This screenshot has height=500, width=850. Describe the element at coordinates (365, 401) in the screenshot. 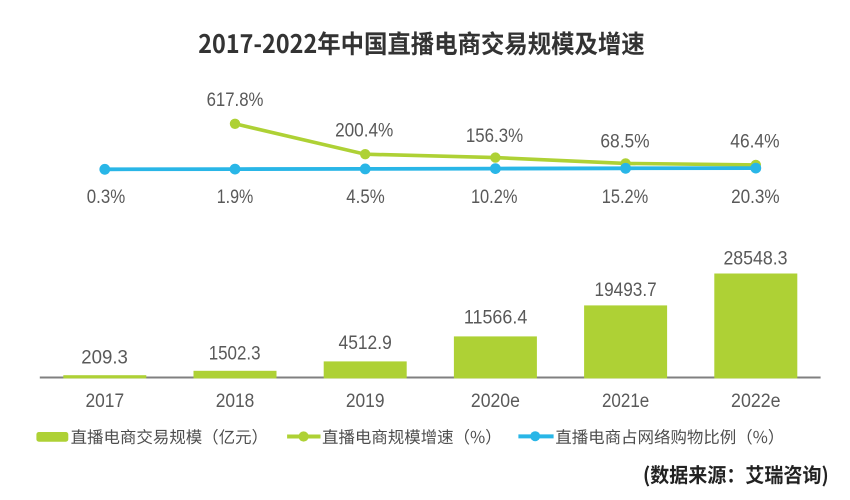

I see `svg-text: 2019` at that location.